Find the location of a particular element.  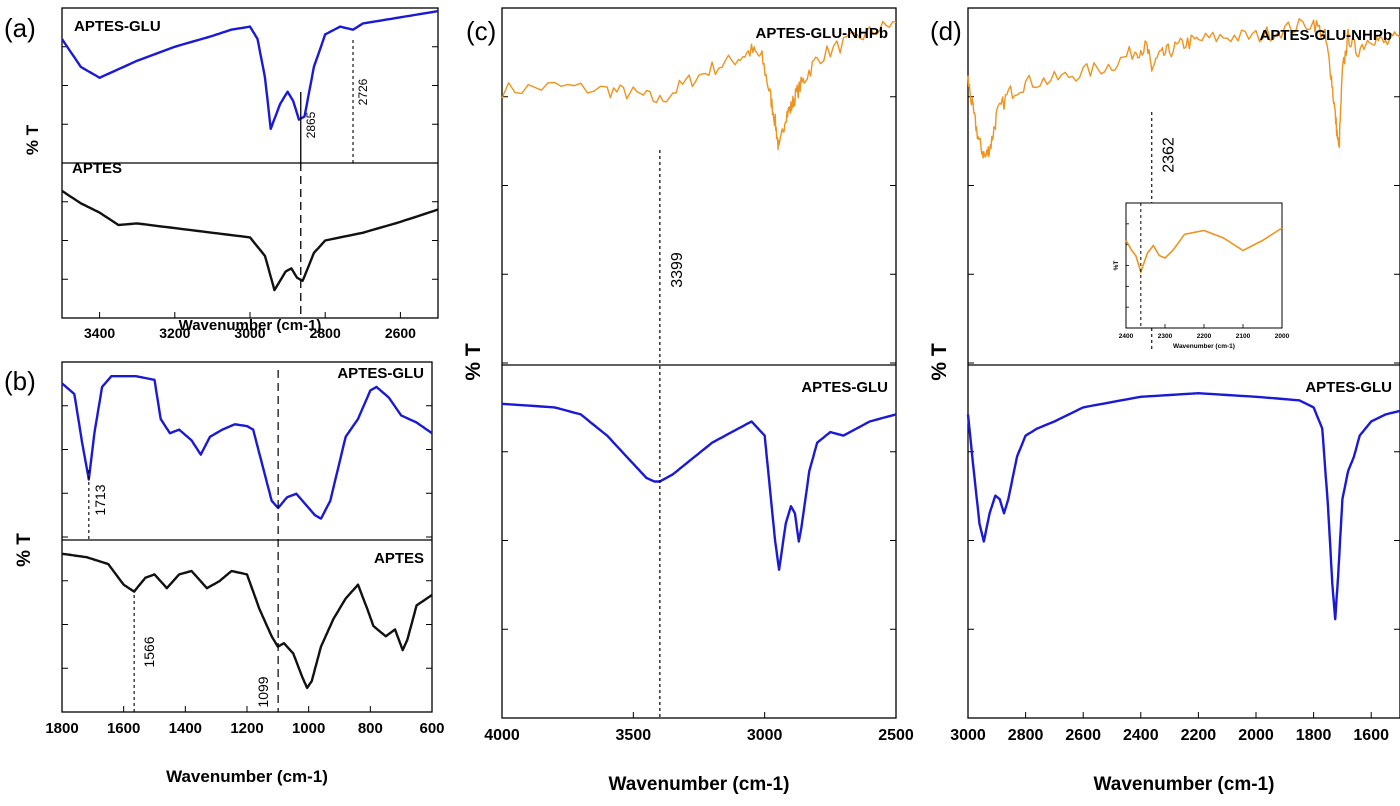

x-tick-label: 600 is located at coordinates (431, 728).